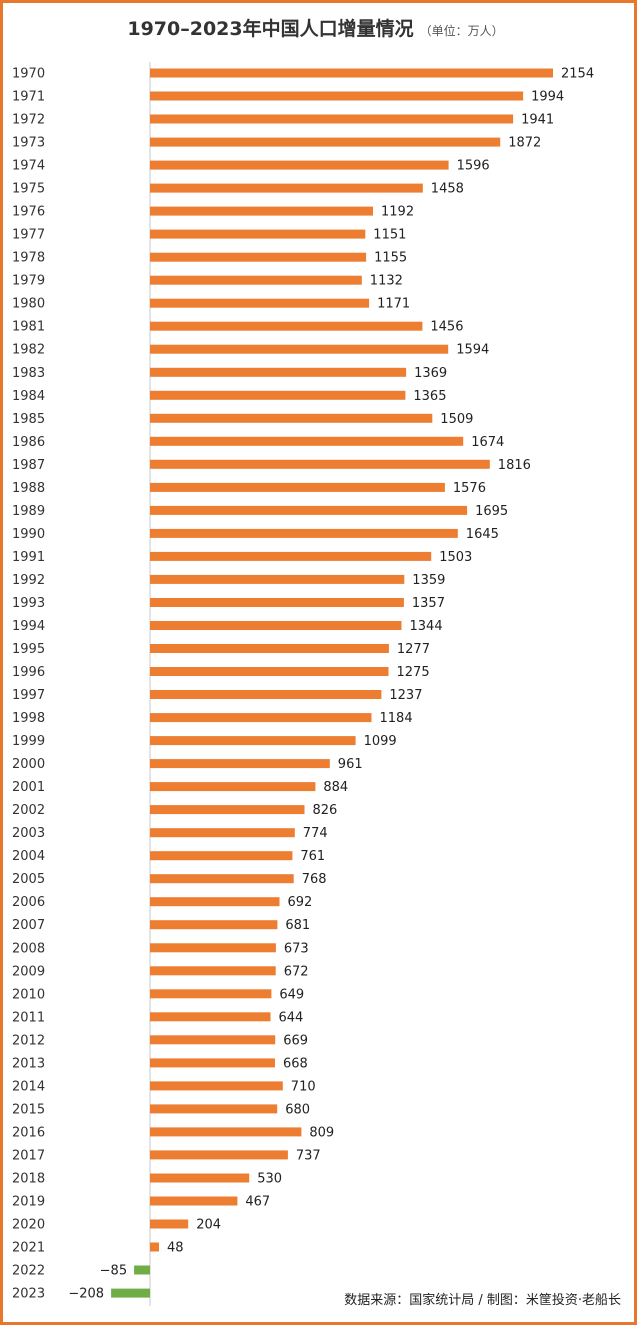 This screenshot has width=637, height=1325. Describe the element at coordinates (297, 1109) in the screenshot. I see `data-label: 680` at that location.